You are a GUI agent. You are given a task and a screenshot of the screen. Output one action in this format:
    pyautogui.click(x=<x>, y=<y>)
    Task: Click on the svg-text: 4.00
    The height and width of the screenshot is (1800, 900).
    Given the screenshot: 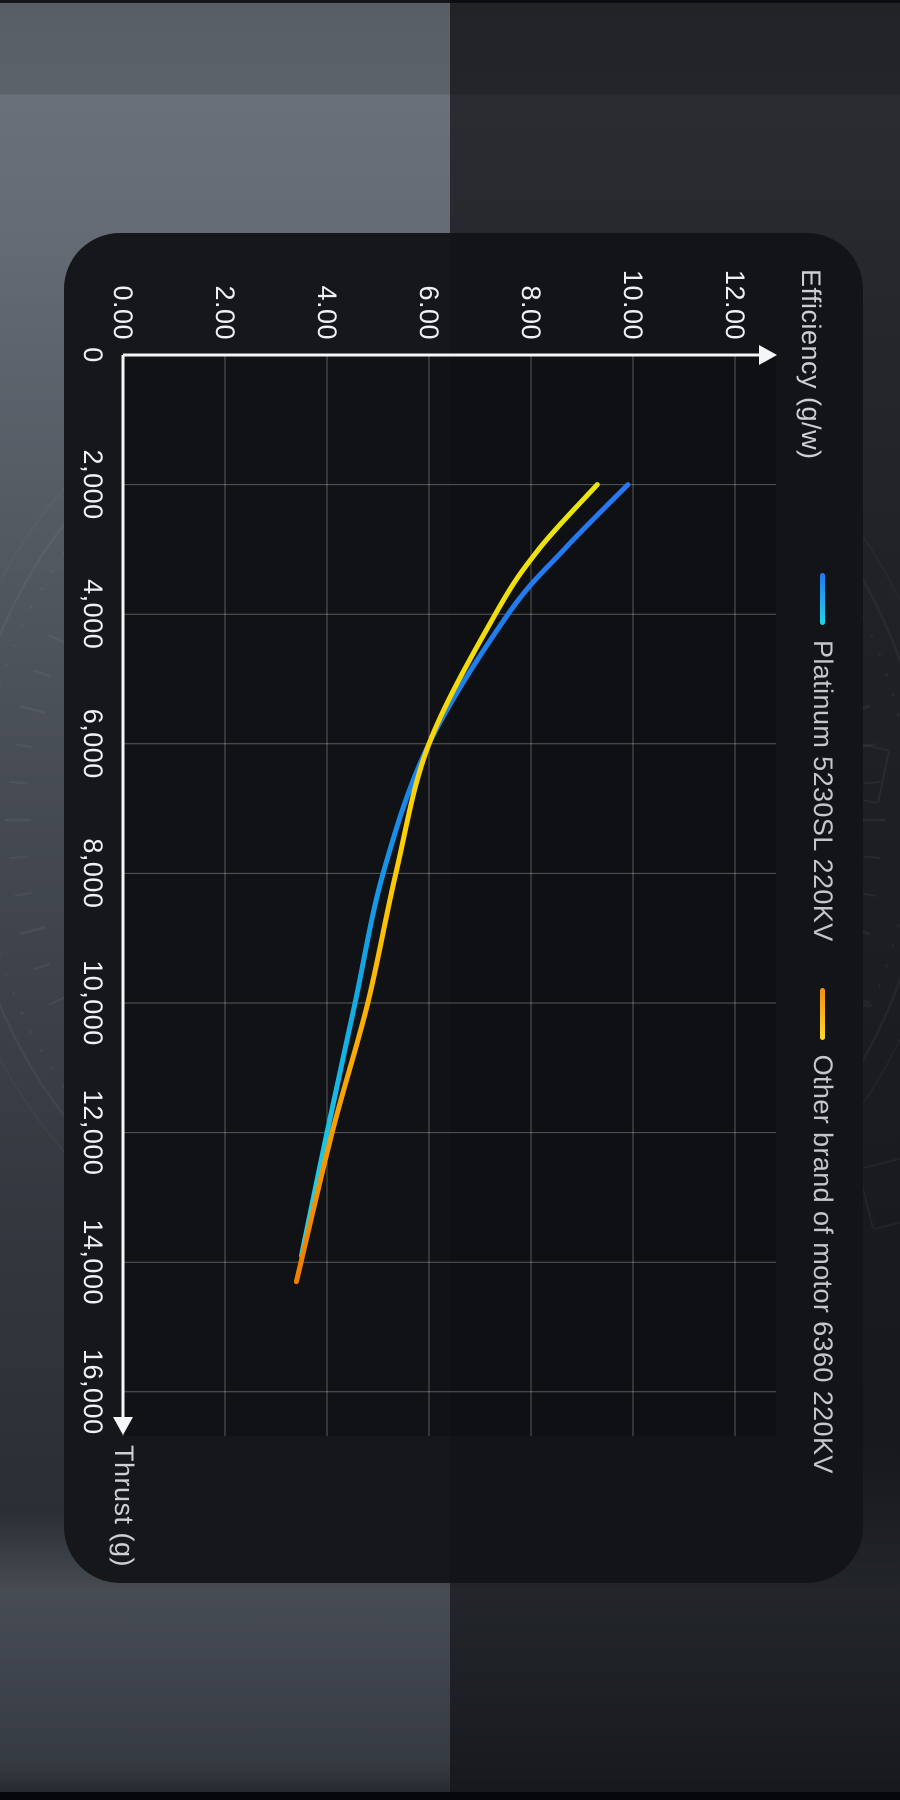 What is the action you would take?
    pyautogui.click(x=327, y=312)
    